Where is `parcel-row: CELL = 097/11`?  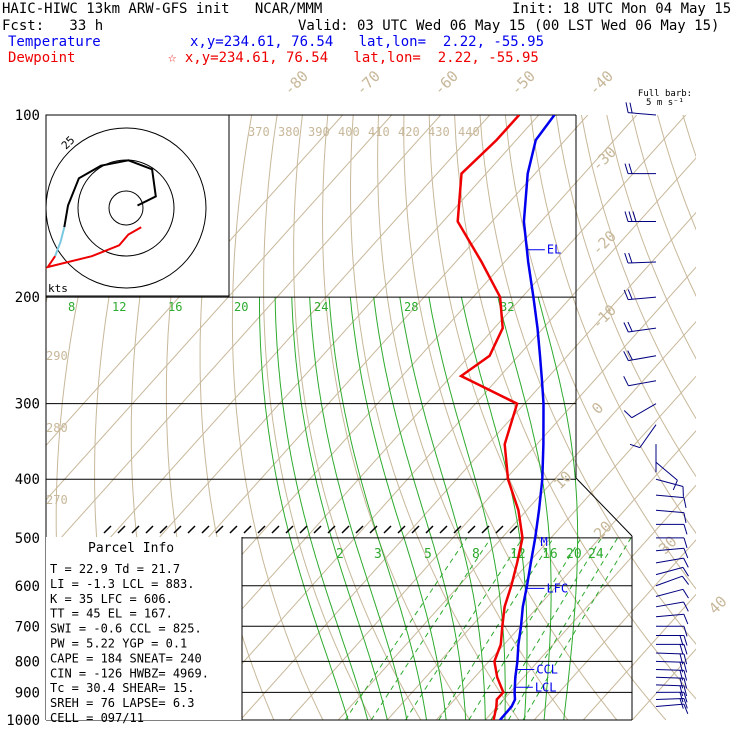
parcel-row: CELL = 097/11 is located at coordinates (97, 718).